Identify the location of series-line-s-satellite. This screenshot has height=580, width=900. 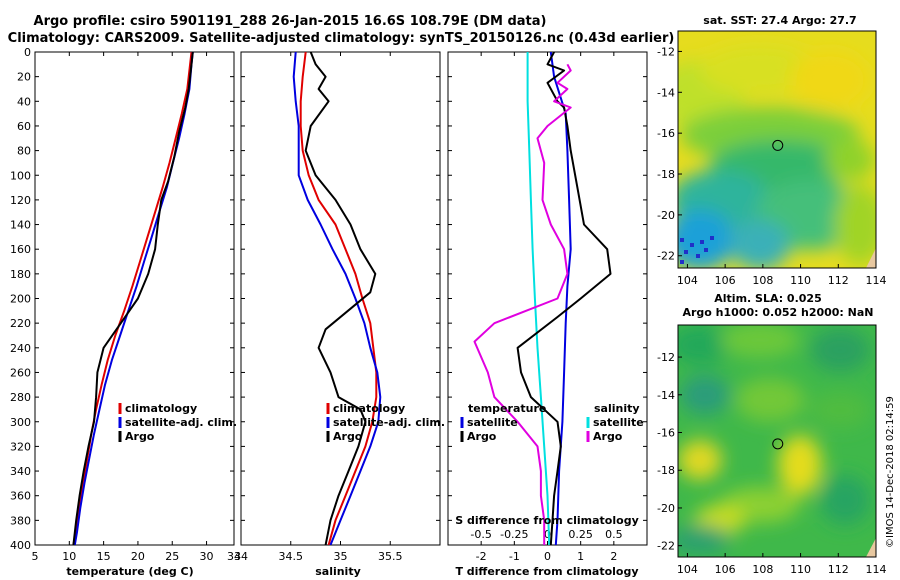
(538, 298).